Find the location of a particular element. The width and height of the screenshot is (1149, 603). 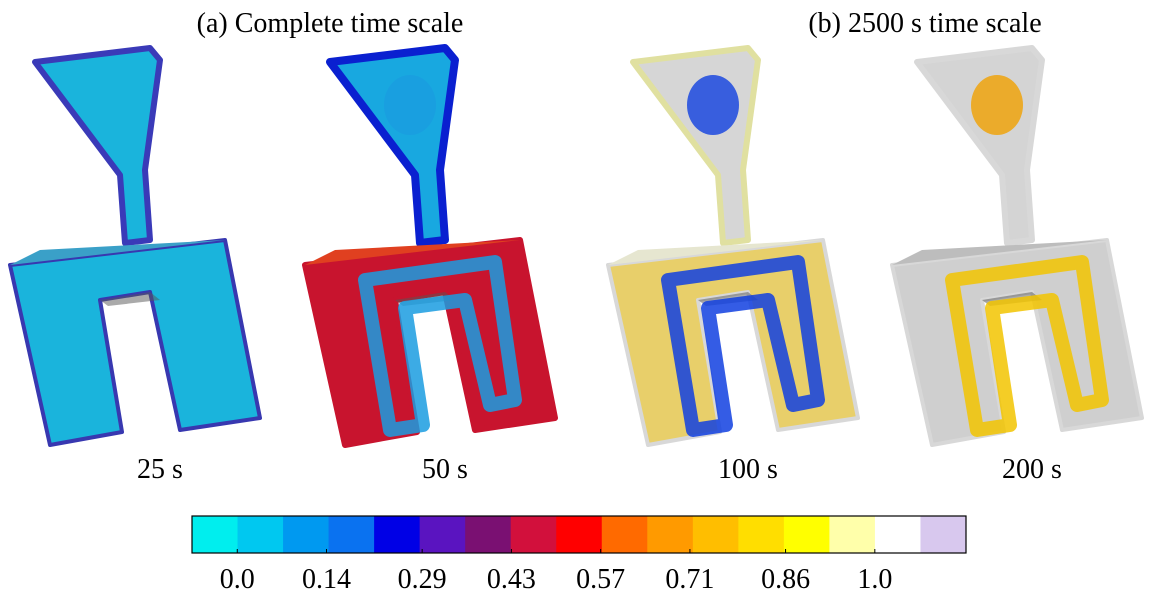

colorbar-tick-label: 1.0 is located at coordinates (874, 579).